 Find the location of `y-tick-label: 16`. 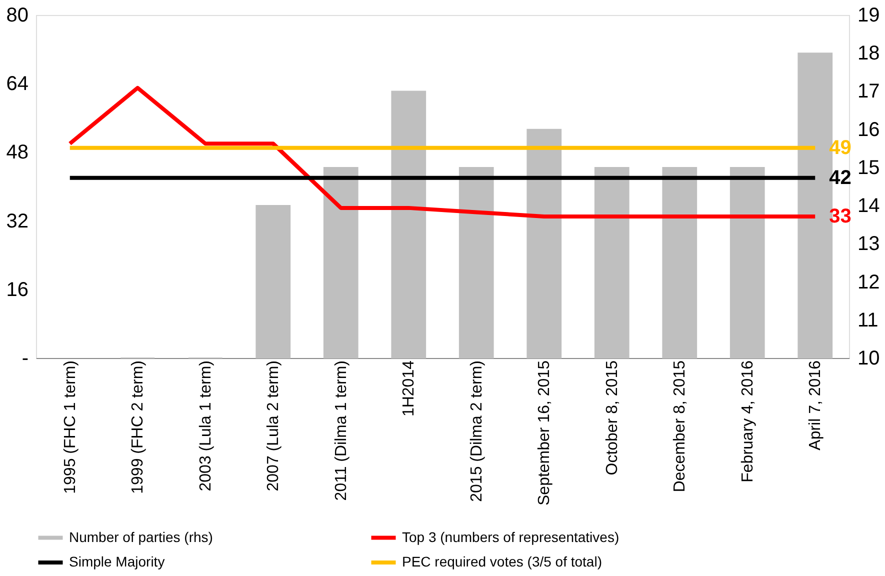

y-tick-label: 16 is located at coordinates (17, 289).